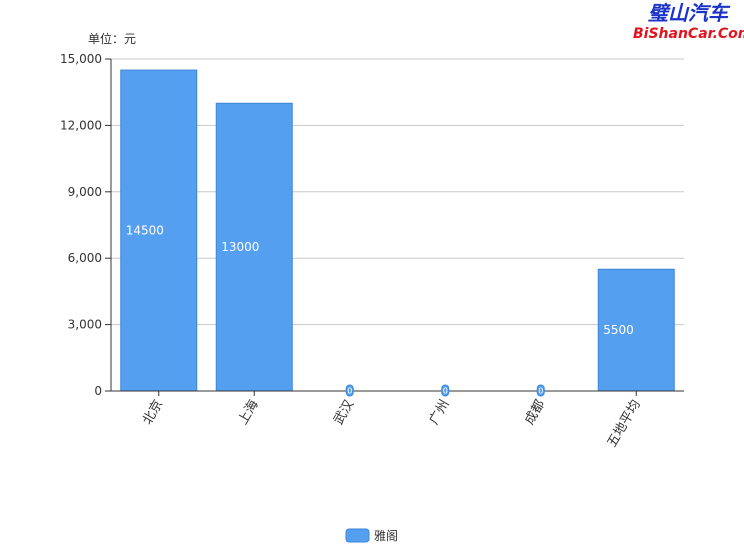  I want to click on x-tick-label: 武汉, so click(344, 413).